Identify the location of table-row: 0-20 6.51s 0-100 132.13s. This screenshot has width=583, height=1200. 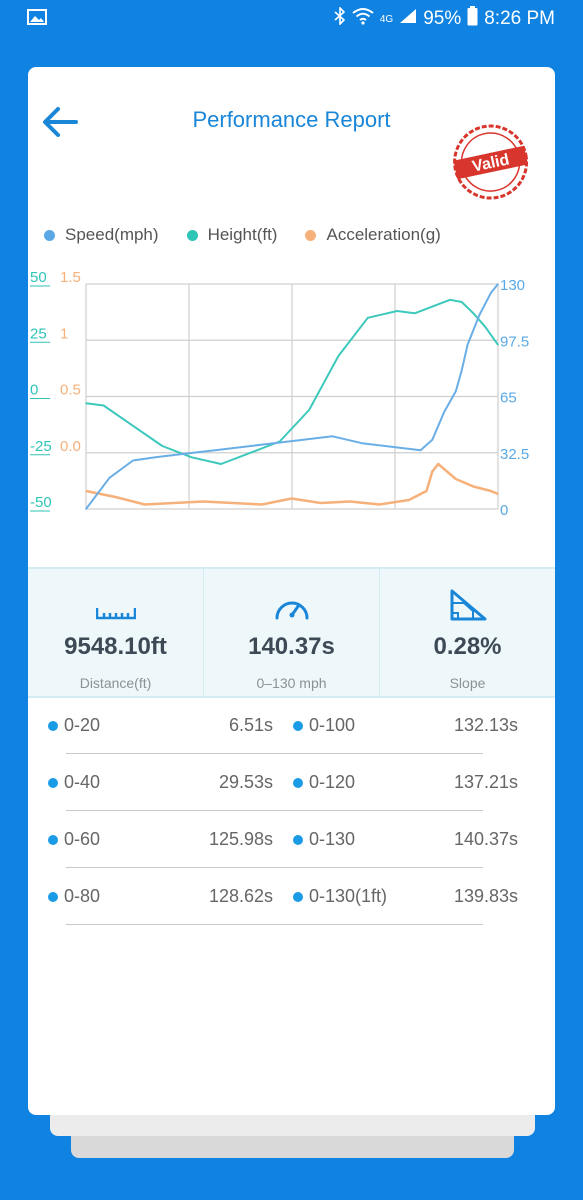
(291, 725).